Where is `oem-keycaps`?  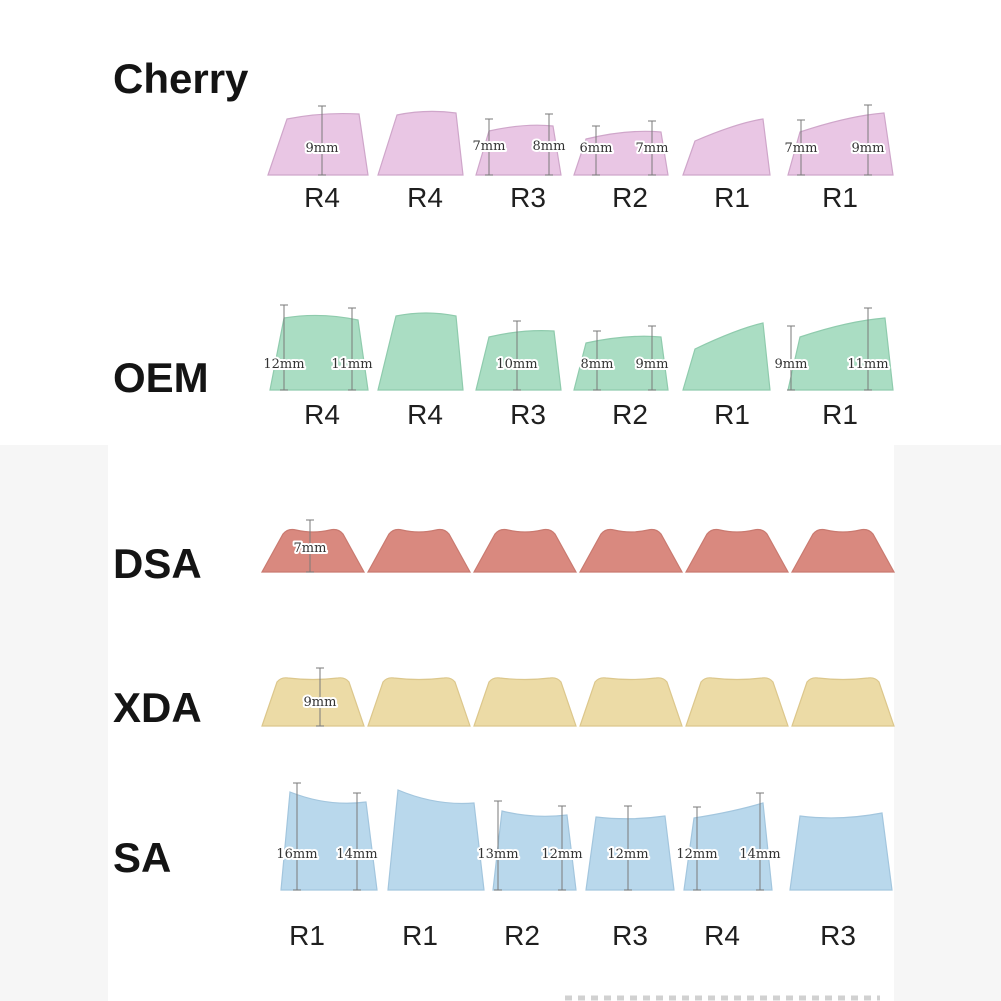
oem-keycaps is located at coordinates (581, 351).